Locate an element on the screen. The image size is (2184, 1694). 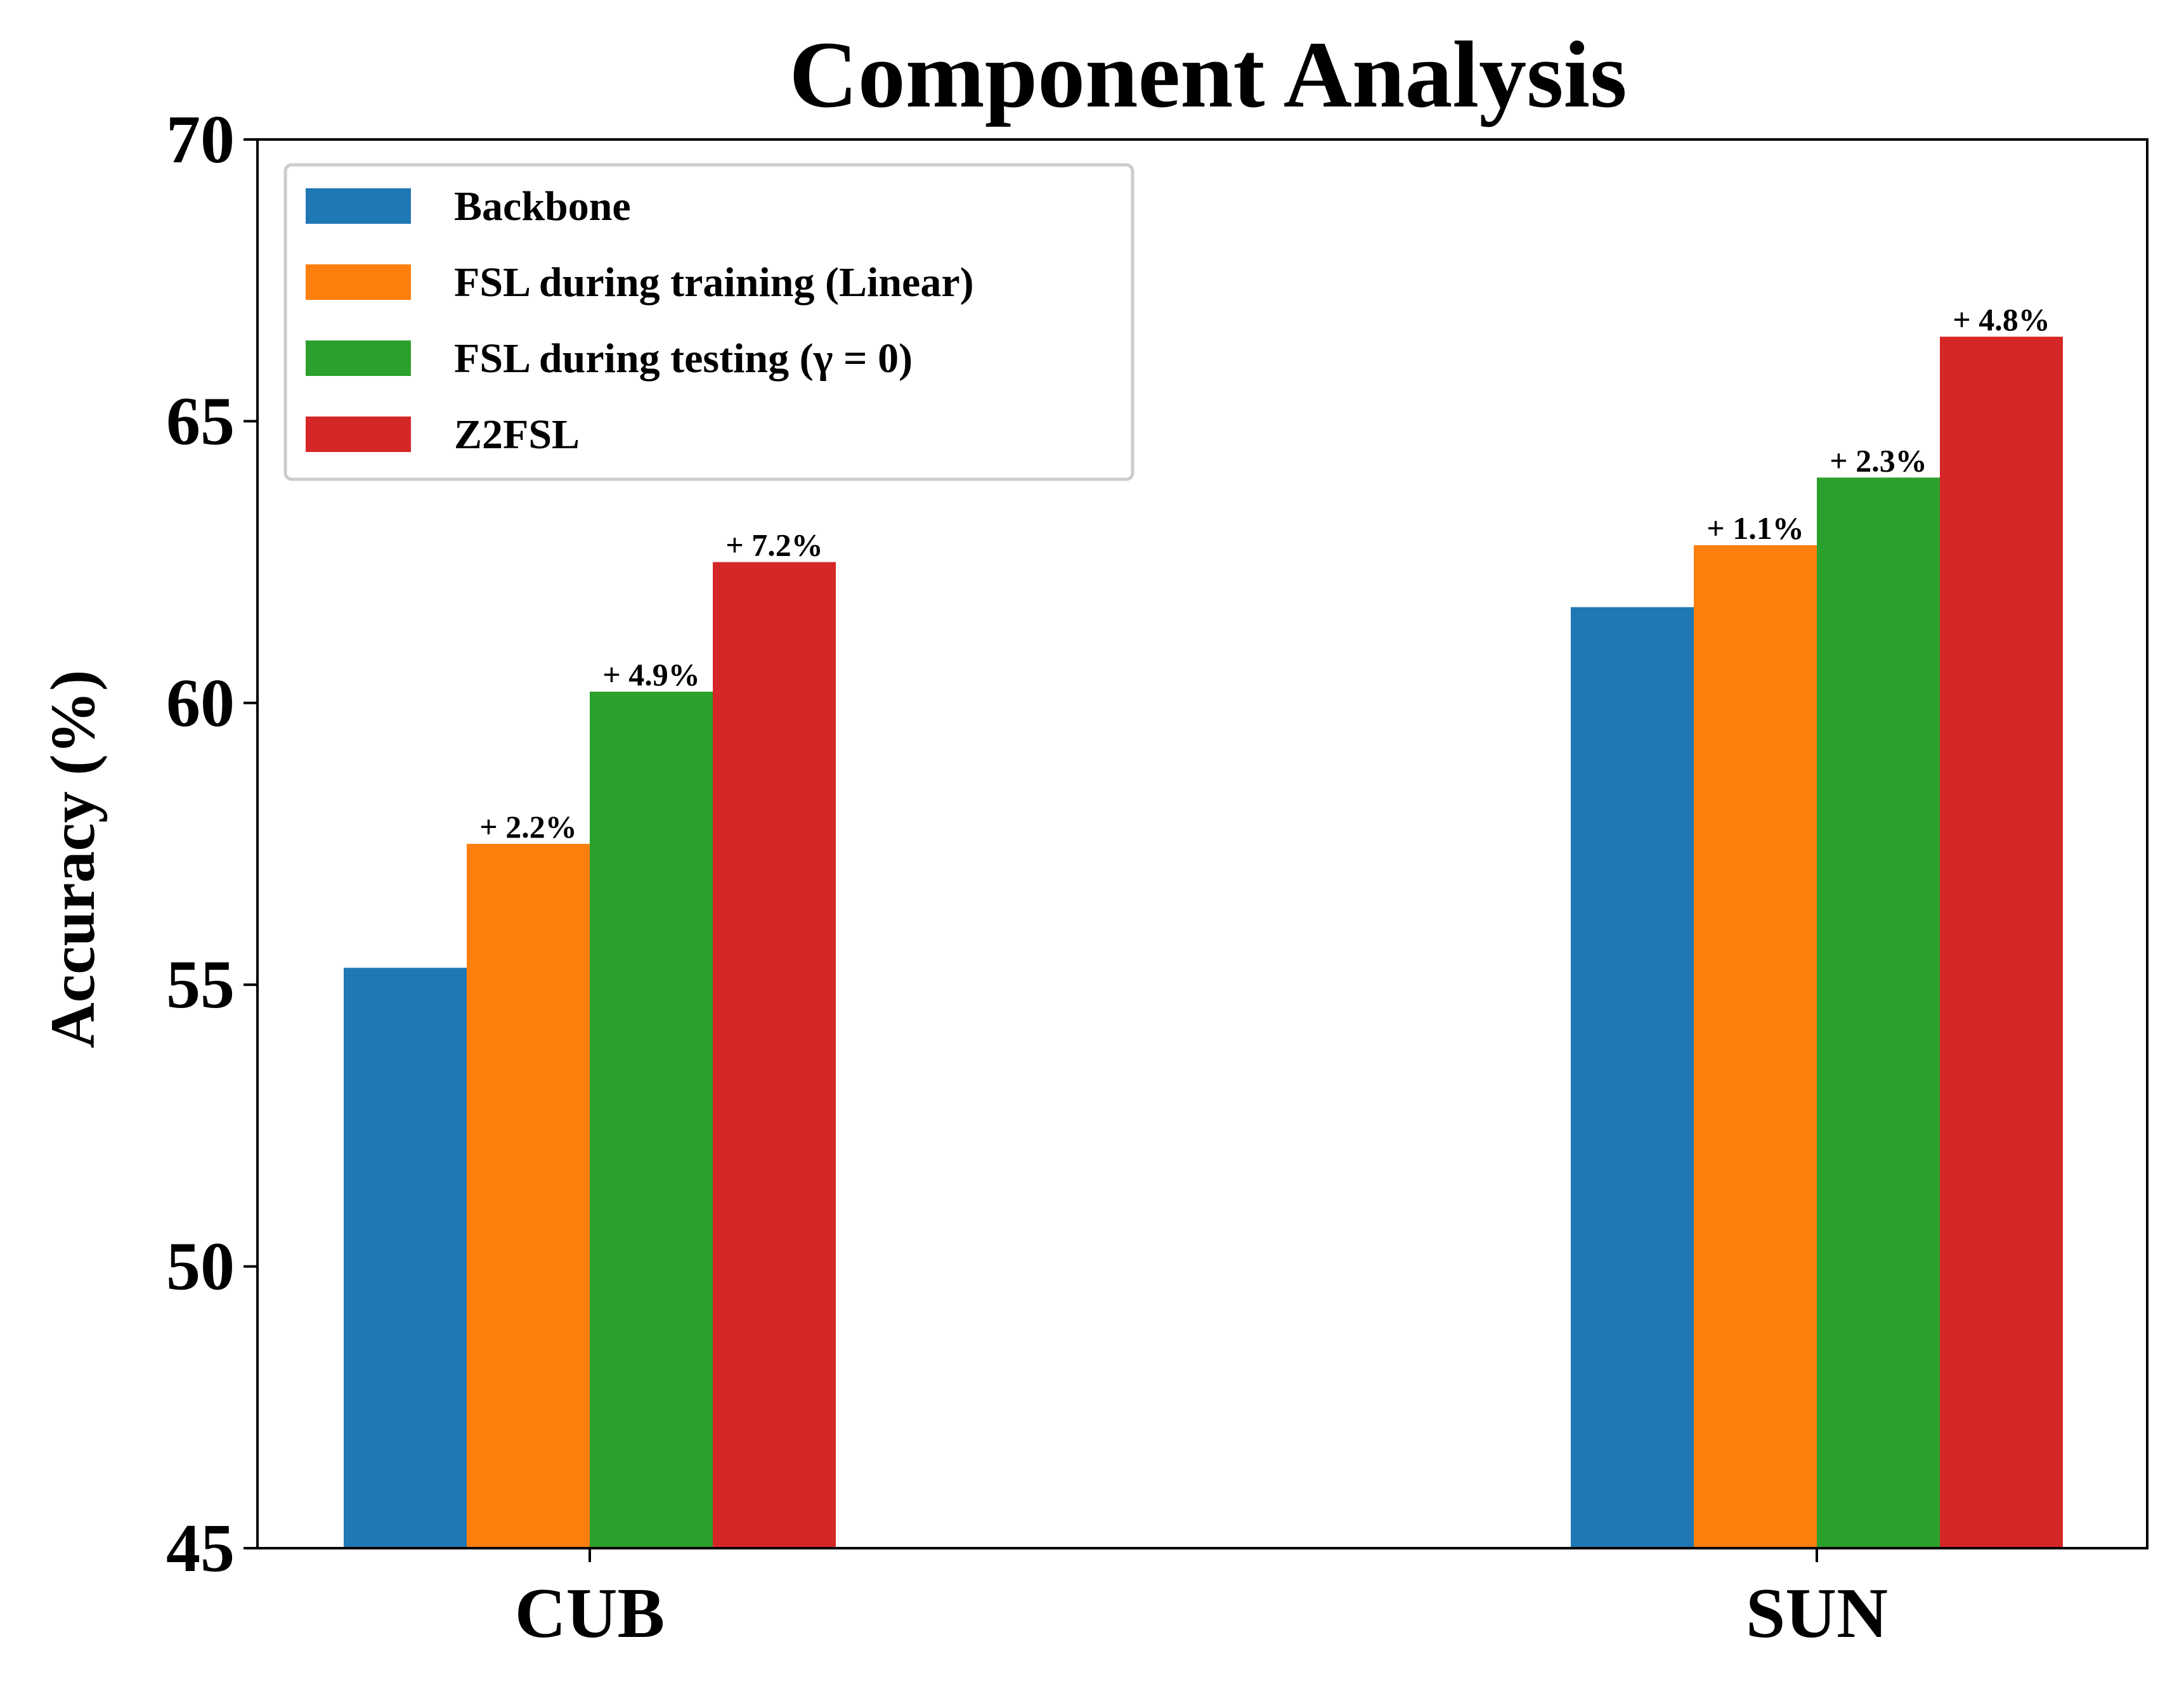
legend-frame is located at coordinates (708, 322).